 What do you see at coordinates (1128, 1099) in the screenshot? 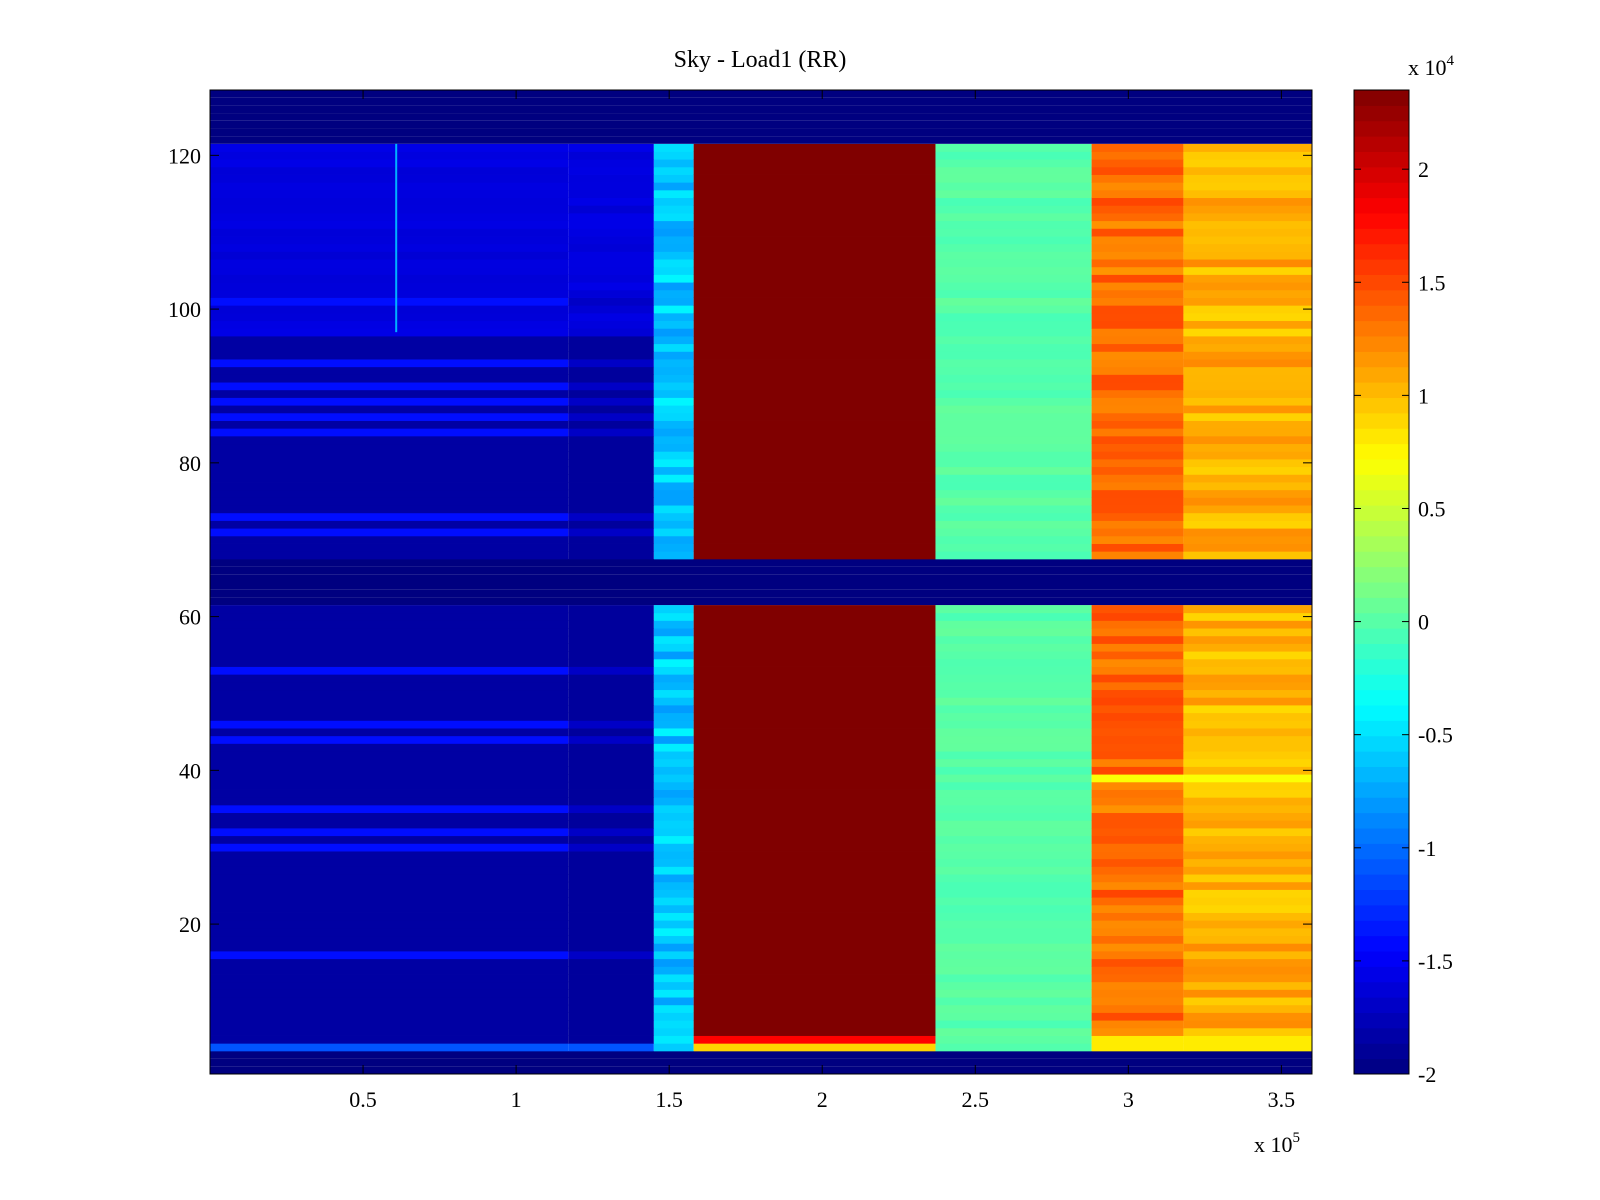
I see `x-tick-label: 3` at bounding box center [1128, 1099].